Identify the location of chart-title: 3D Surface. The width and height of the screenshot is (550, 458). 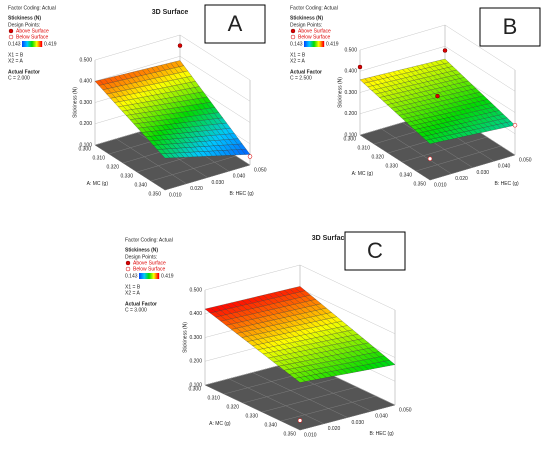
(170, 12).